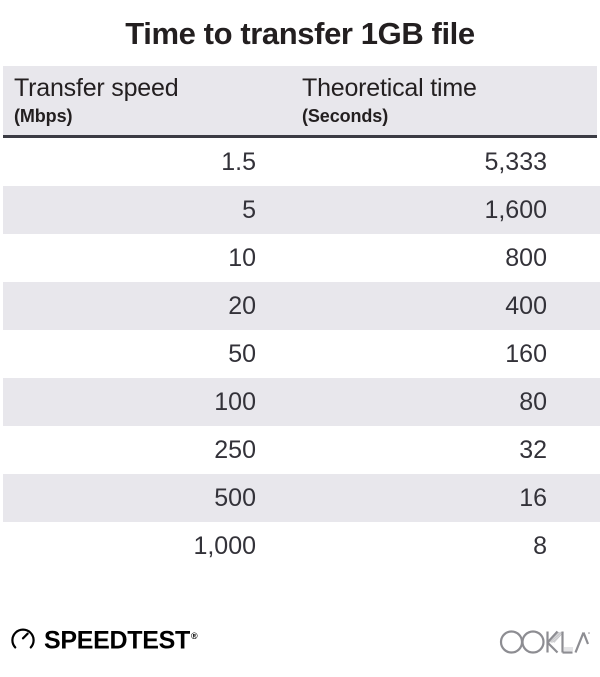  Describe the element at coordinates (301, 306) in the screenshot. I see `table-row: 20 400` at that location.